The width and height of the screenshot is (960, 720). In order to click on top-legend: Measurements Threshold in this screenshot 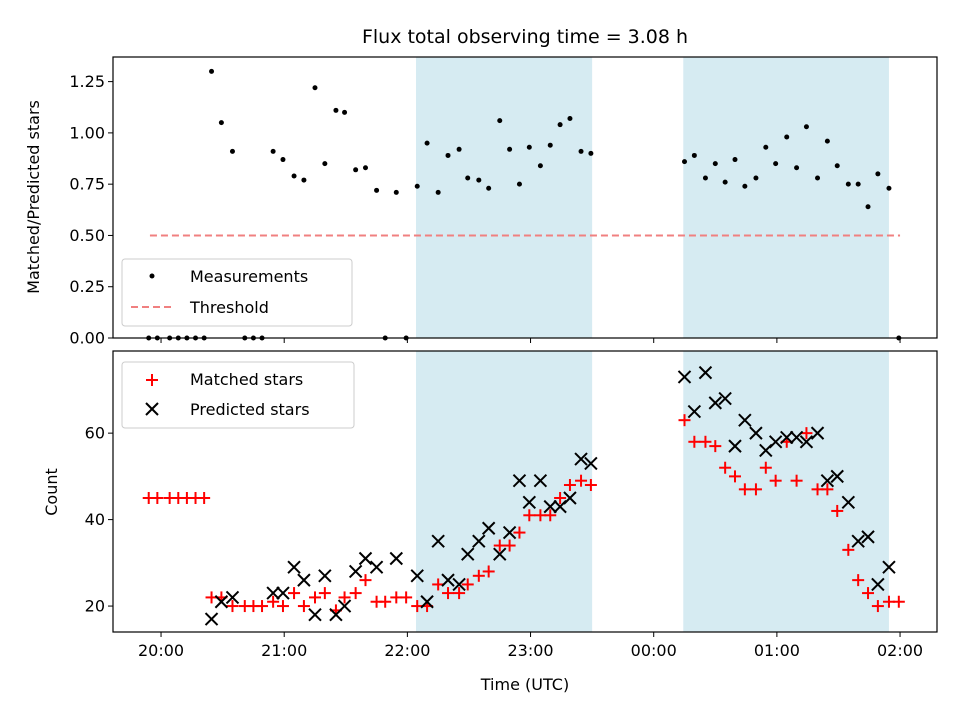, I will do `click(237, 292)`.